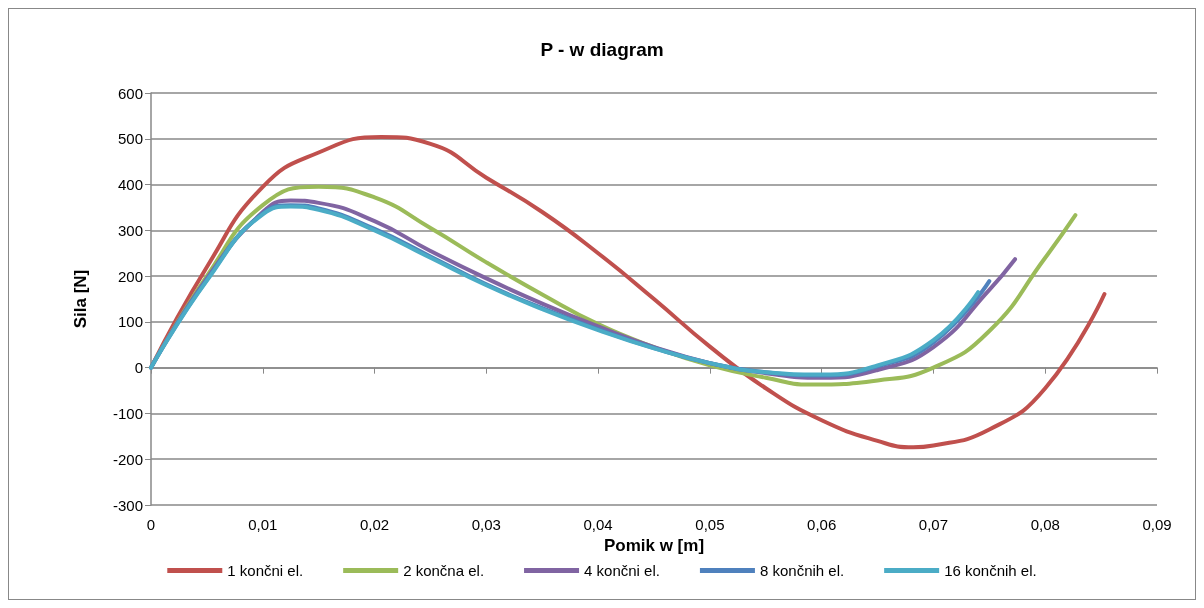 This screenshot has width=1204, height=608. I want to click on legend-label: 4 končni el., so click(622, 570).